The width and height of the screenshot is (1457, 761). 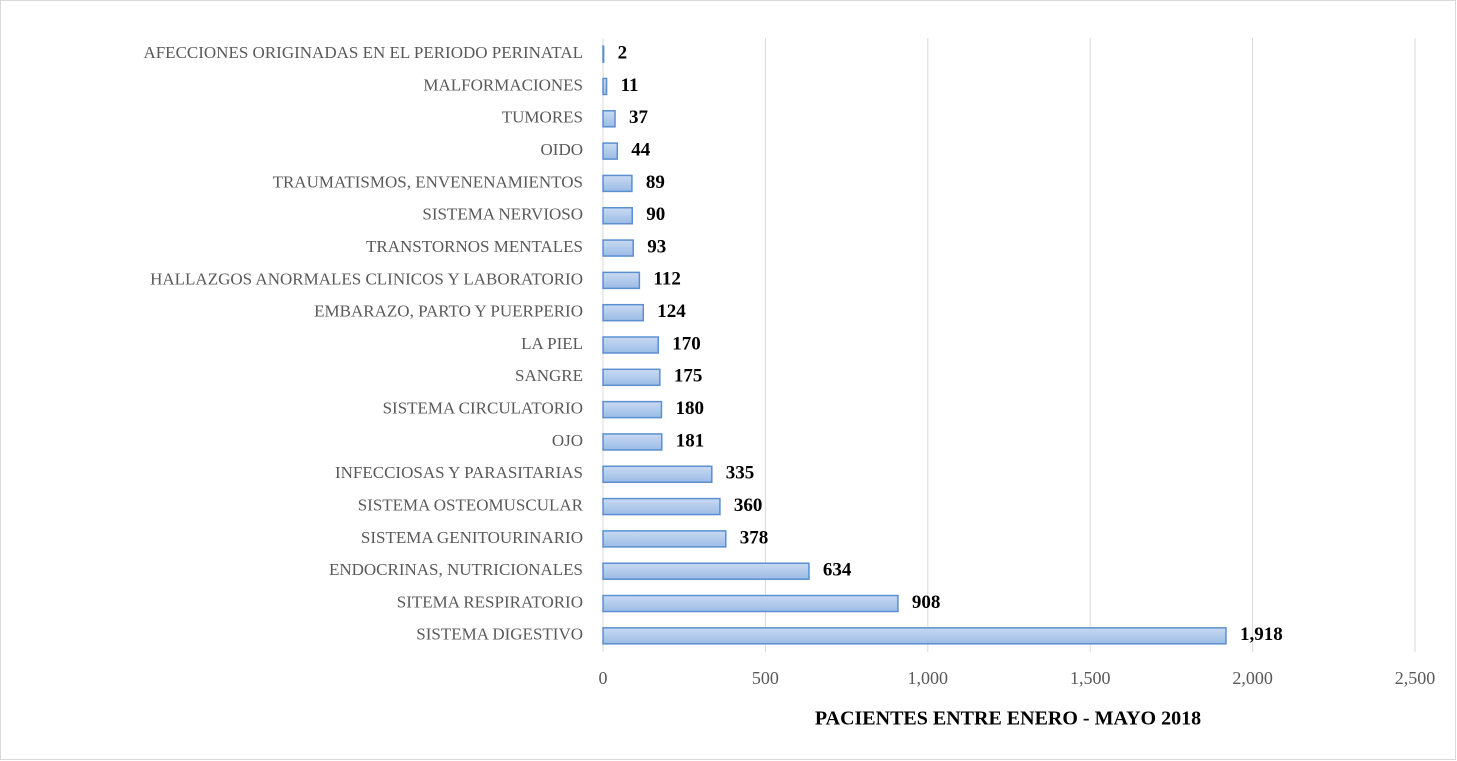 What do you see at coordinates (474, 246) in the screenshot?
I see `y-tick-label: TRANSTORNOS MENTALES` at bounding box center [474, 246].